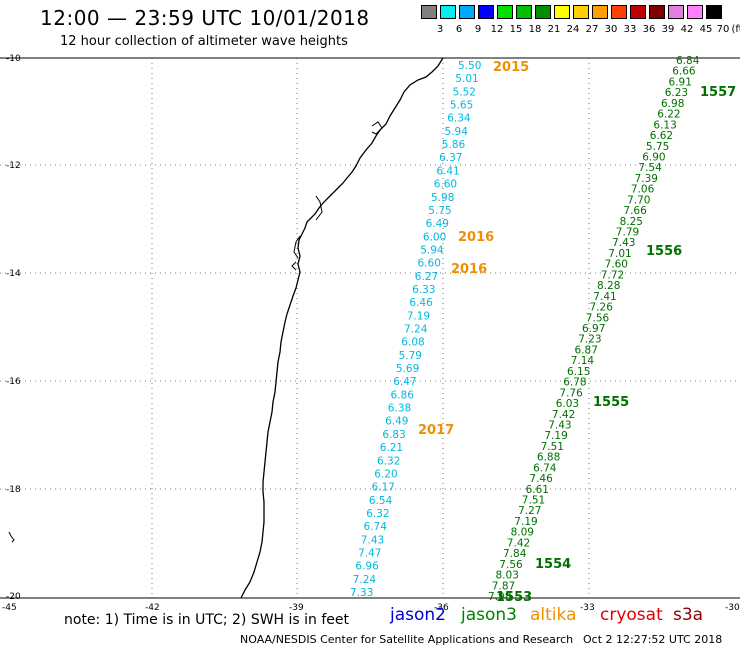  What do you see at coordinates (593, 329) in the screenshot?
I see `wave-height-value: 6.97` at bounding box center [593, 329].